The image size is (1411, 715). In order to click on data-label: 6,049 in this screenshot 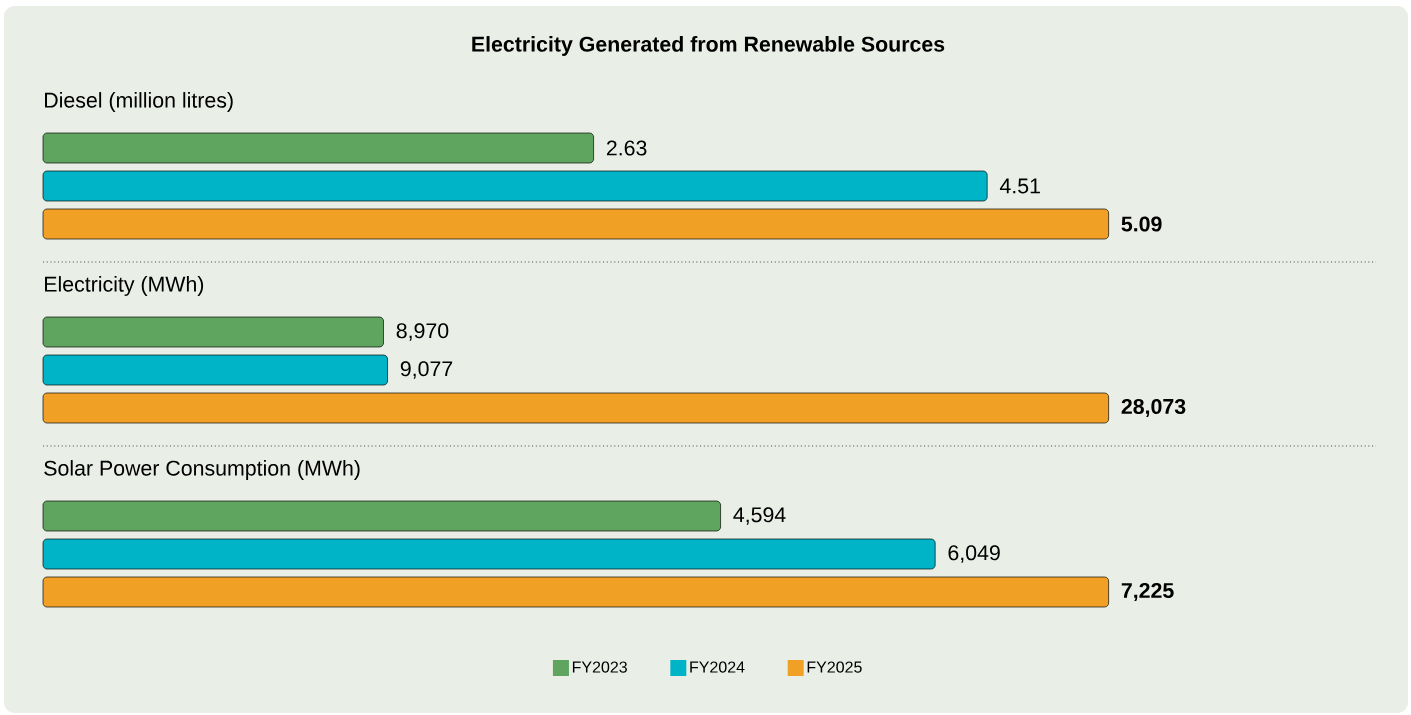, I will do `click(974, 554)`.